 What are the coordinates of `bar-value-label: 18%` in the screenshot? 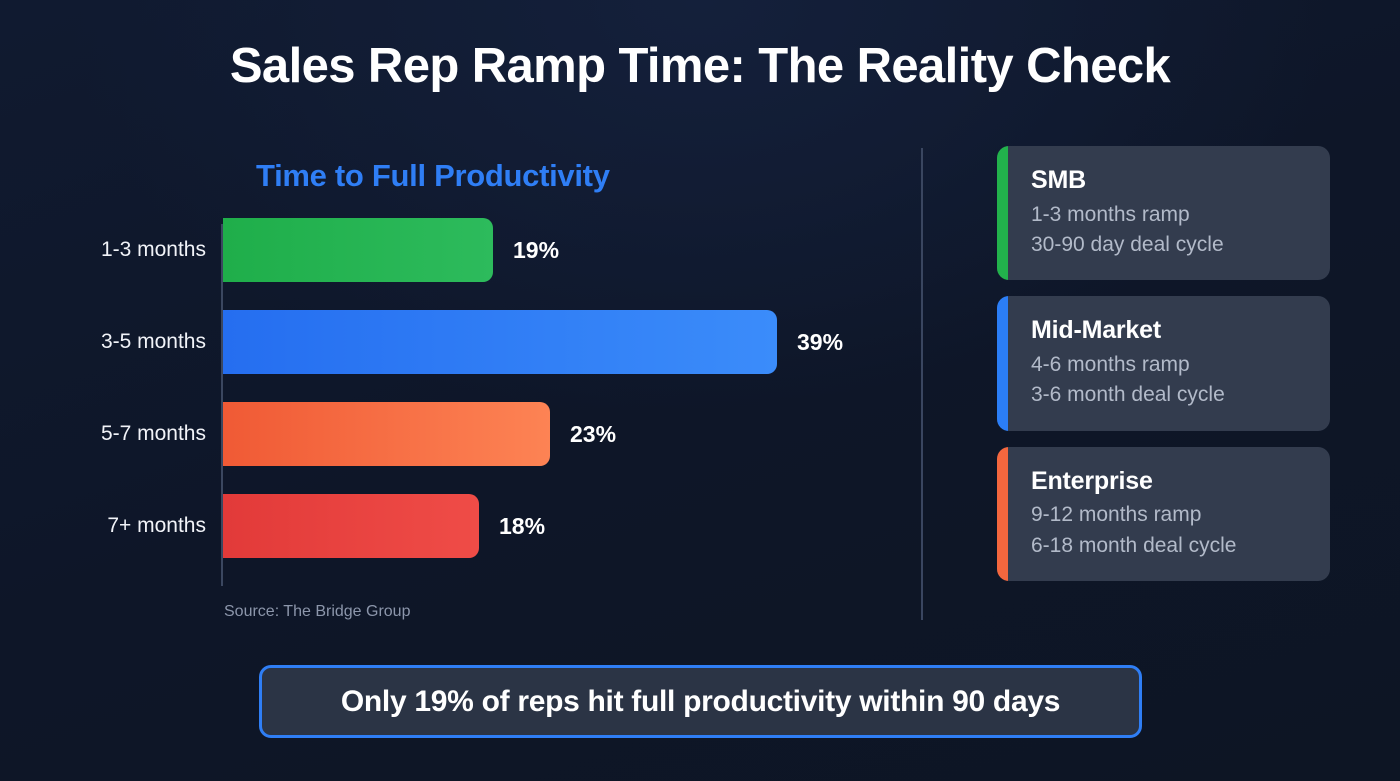 It's located at (522, 525).